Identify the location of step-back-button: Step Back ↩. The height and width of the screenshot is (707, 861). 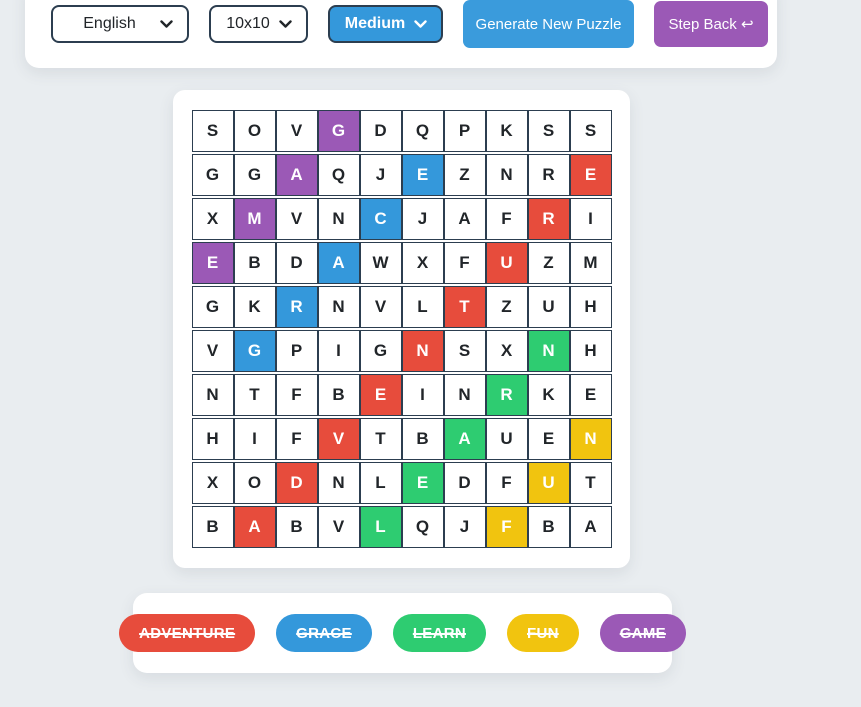
(711, 24).